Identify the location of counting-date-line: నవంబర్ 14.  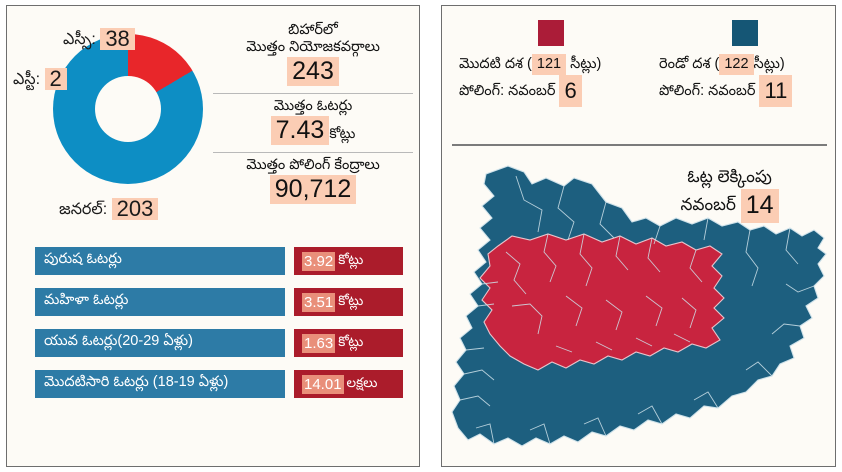
(729, 205).